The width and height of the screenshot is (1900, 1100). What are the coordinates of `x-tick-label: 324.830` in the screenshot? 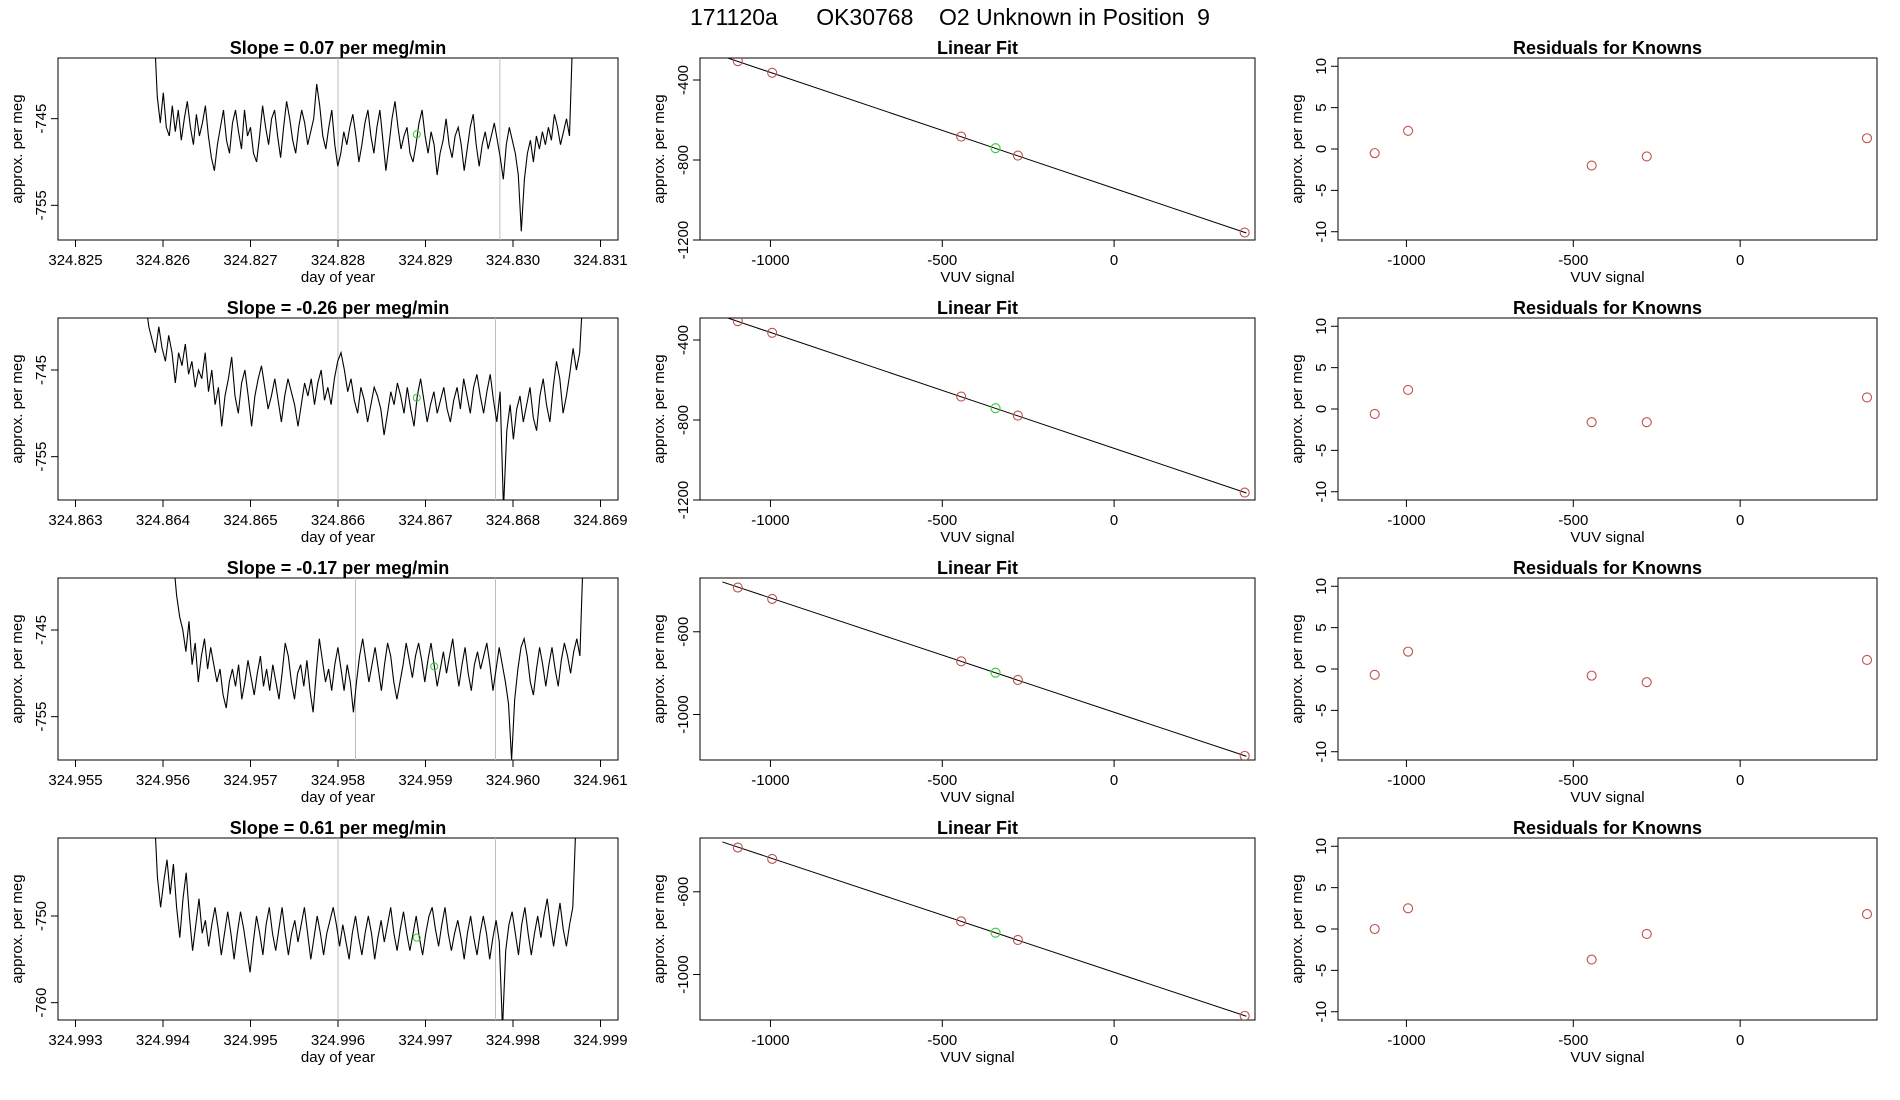 It's located at (513, 260).